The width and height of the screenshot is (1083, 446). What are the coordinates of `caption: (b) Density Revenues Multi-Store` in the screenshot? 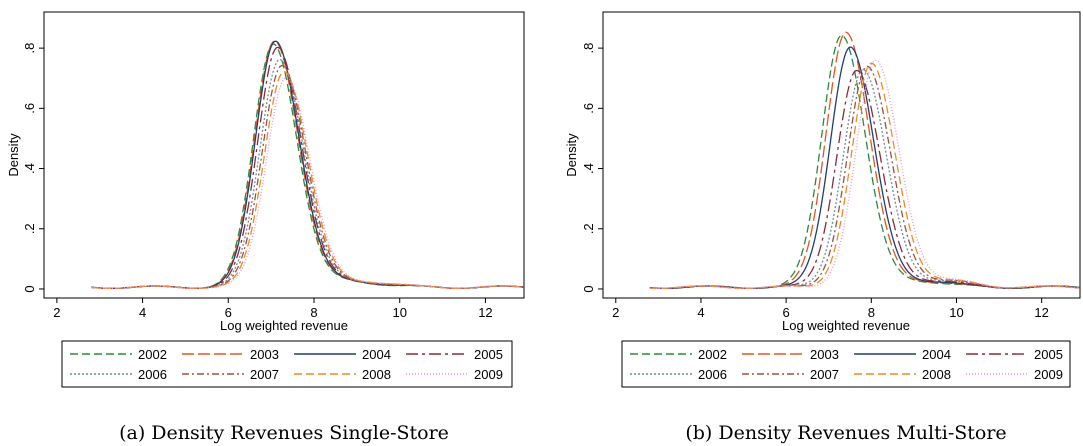 It's located at (845, 433).